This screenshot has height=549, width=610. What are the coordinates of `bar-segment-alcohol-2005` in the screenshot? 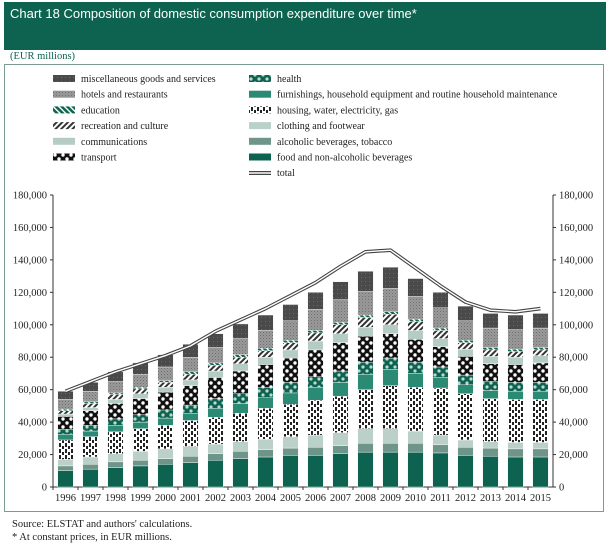 It's located at (290, 451).